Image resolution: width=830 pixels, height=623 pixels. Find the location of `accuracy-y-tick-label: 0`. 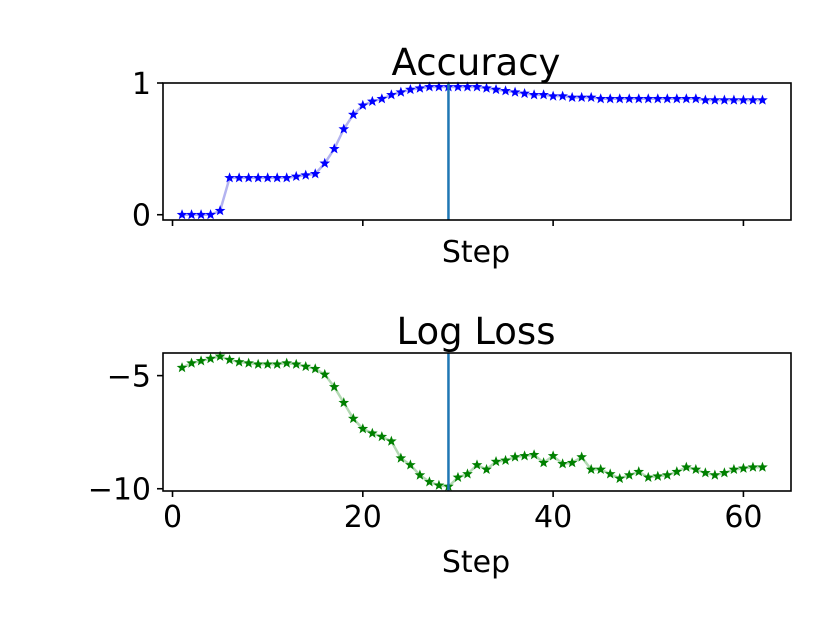

accuracy-y-tick-label: 0 is located at coordinates (141, 216).